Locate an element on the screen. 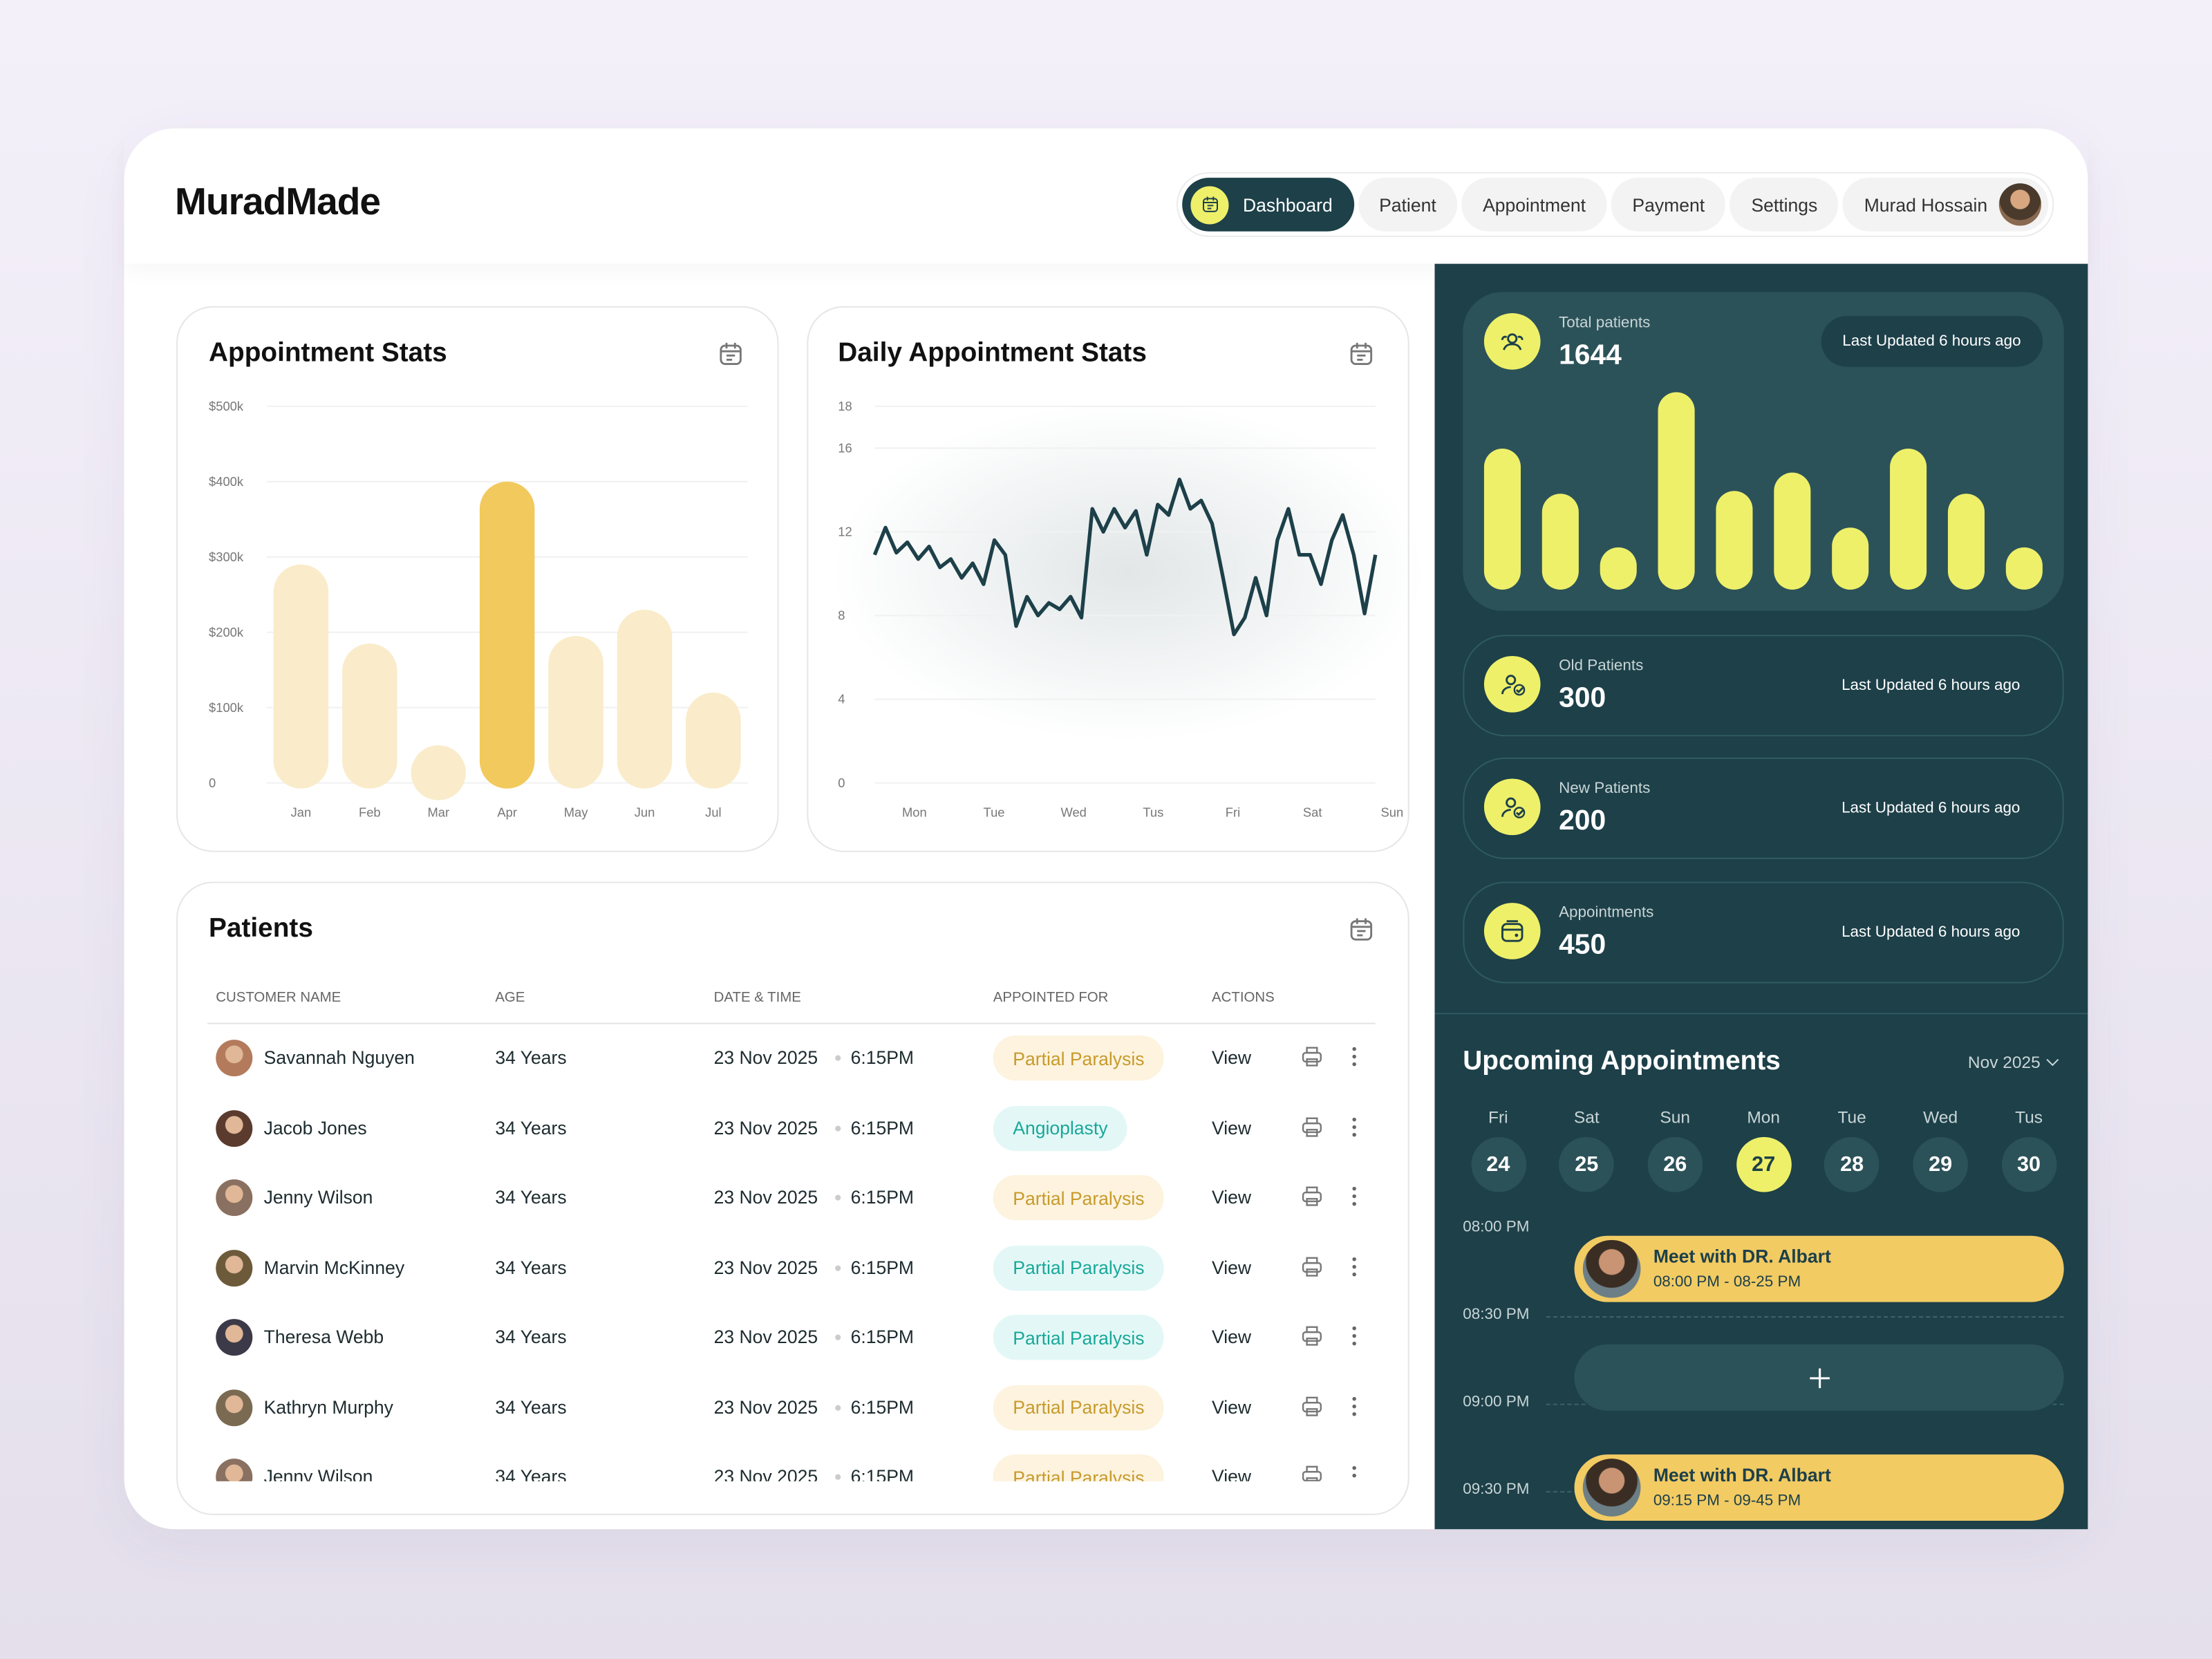  nav-item: Appointment is located at coordinates (1534, 205).